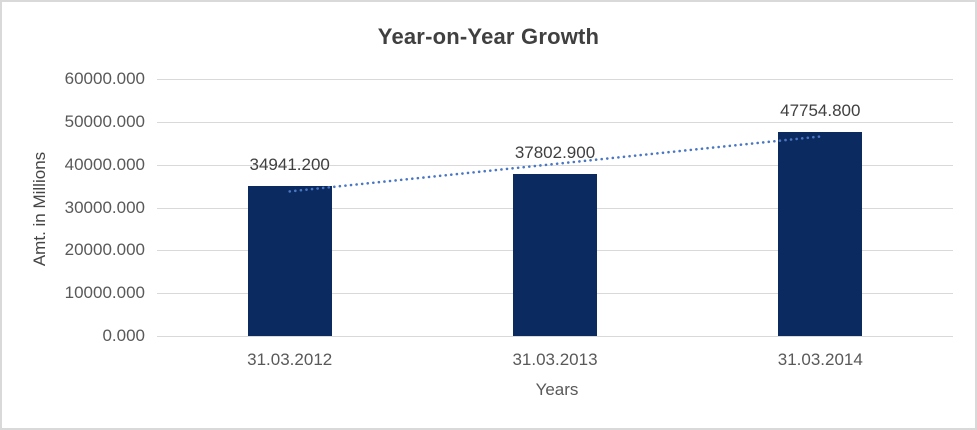  What do you see at coordinates (555, 255) in the screenshot?
I see `bar-31.03.2013` at bounding box center [555, 255].